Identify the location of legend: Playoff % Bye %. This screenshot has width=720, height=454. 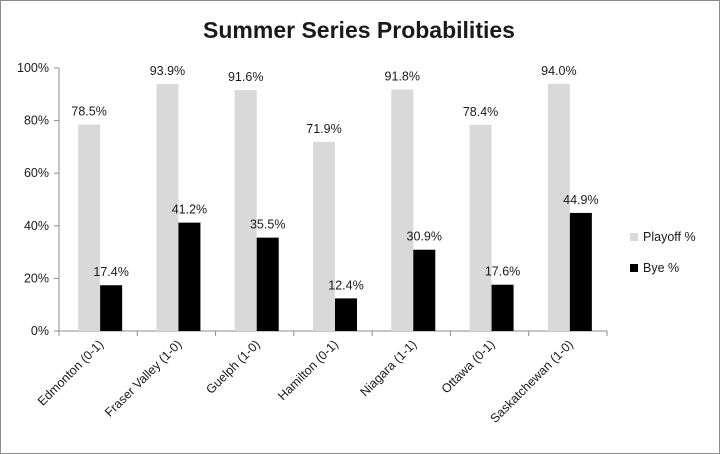
(663, 252).